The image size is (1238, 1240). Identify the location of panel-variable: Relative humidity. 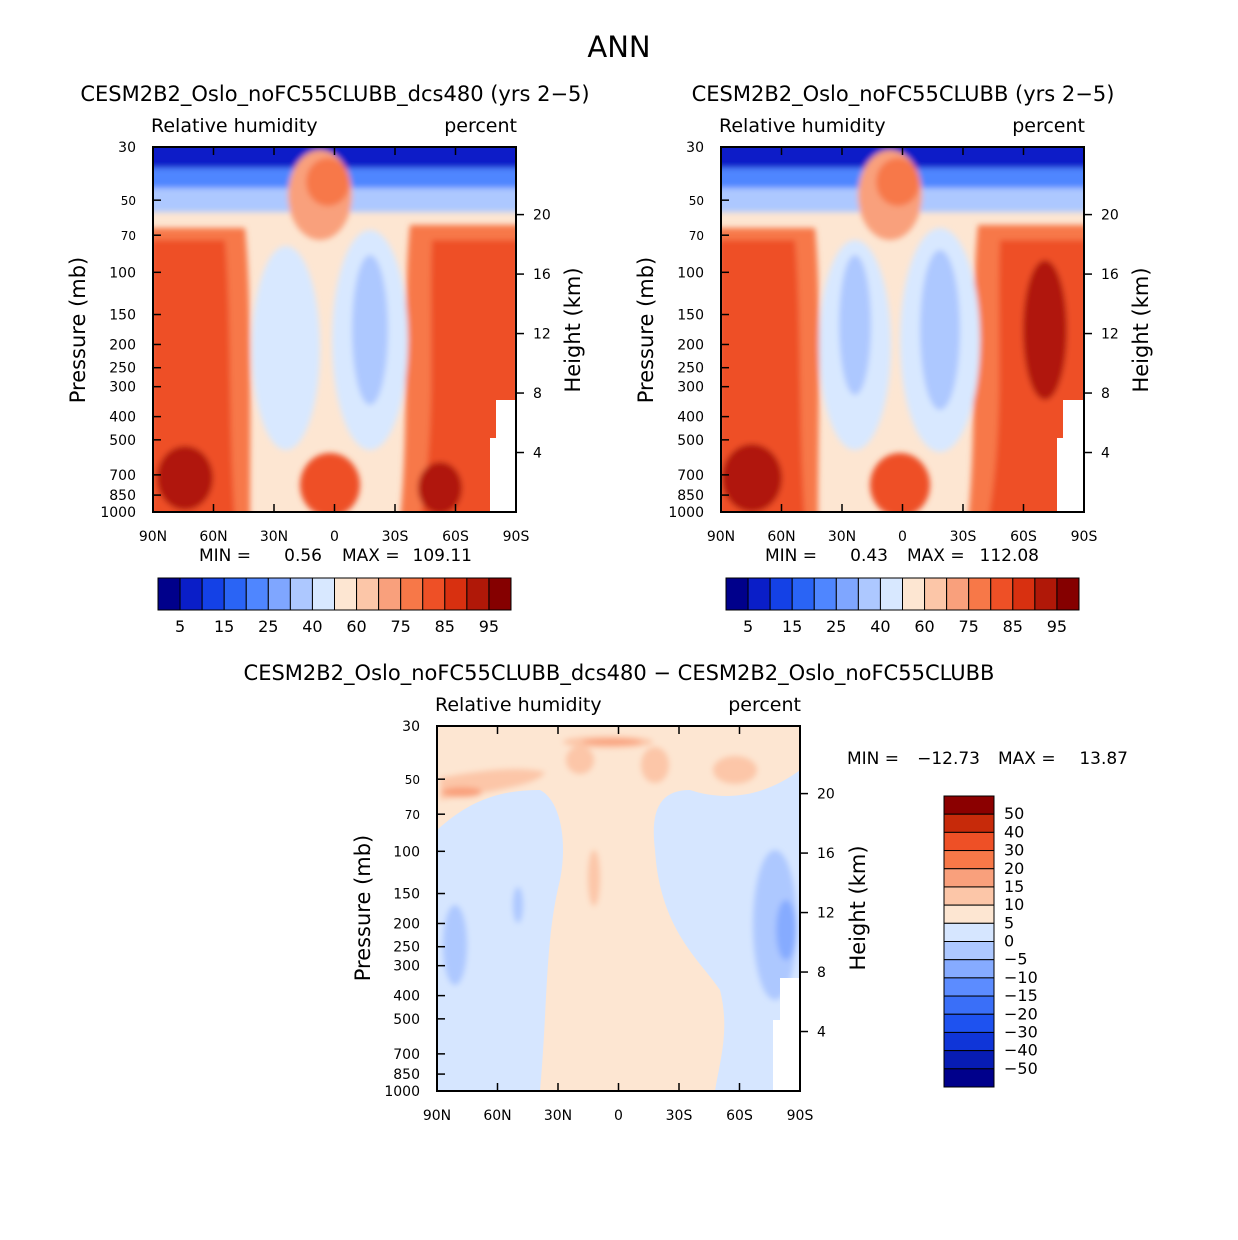
(802, 126).